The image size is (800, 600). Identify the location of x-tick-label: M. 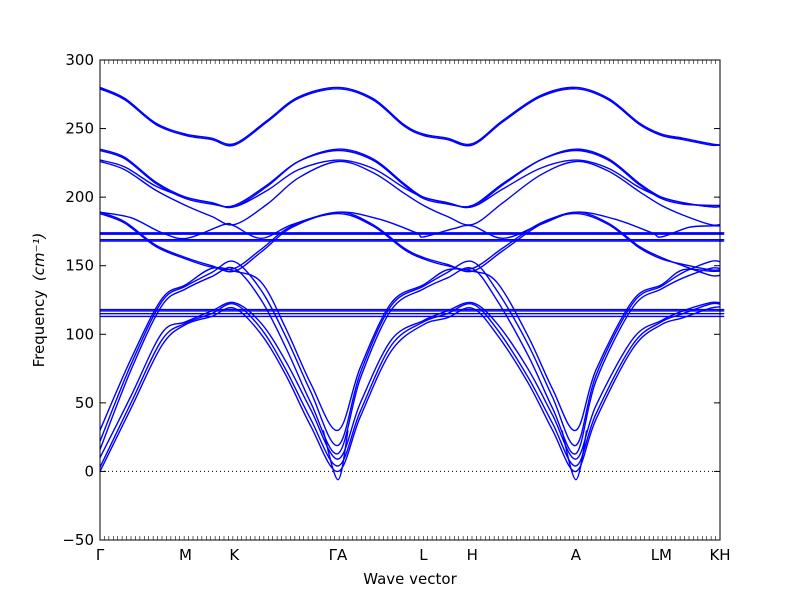
(185, 555).